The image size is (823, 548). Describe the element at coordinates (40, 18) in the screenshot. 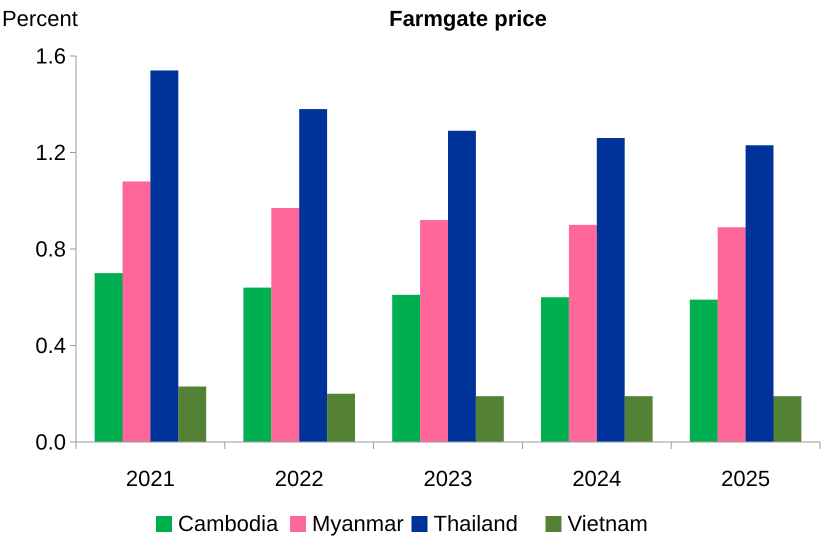

I see `y-axis-title: Percent` at that location.